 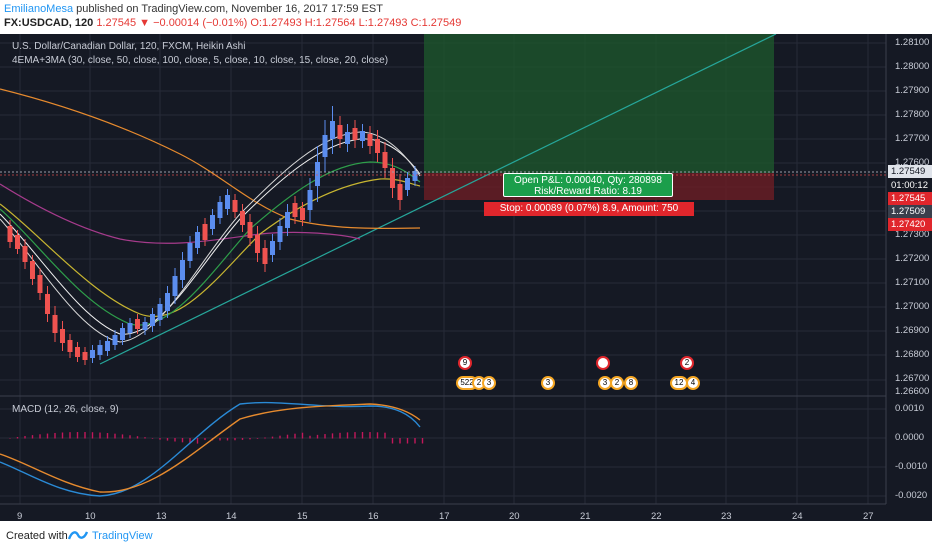 What do you see at coordinates (90, 516) in the screenshot?
I see `x-tick: 10` at bounding box center [90, 516].